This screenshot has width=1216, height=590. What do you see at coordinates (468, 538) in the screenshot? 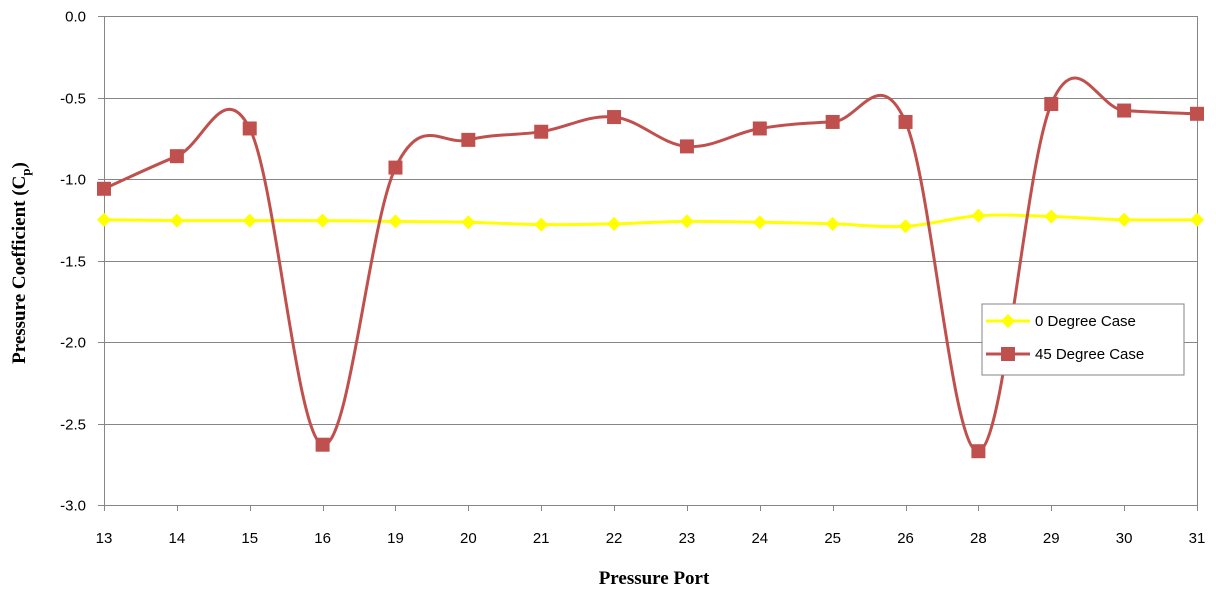
I see `x-tick-label: 20` at bounding box center [468, 538].